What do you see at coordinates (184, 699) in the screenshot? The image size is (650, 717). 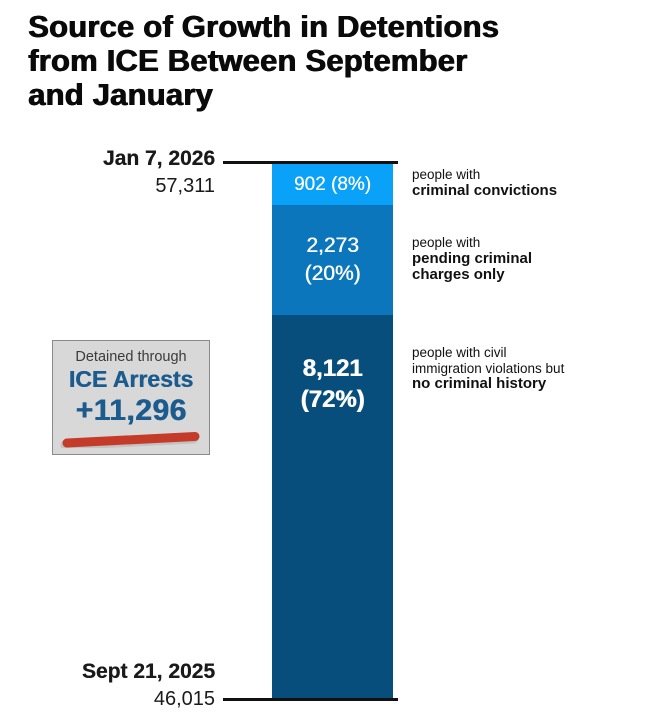 I see `axis-bottom-value: 46,015` at bounding box center [184, 699].